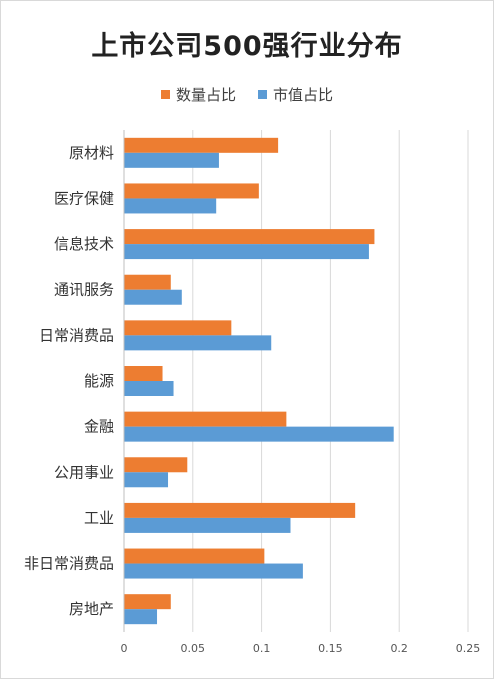 Image resolution: width=494 pixels, height=679 pixels. Describe the element at coordinates (91, 153) in the screenshot. I see `category-label-0: 原材料` at that location.